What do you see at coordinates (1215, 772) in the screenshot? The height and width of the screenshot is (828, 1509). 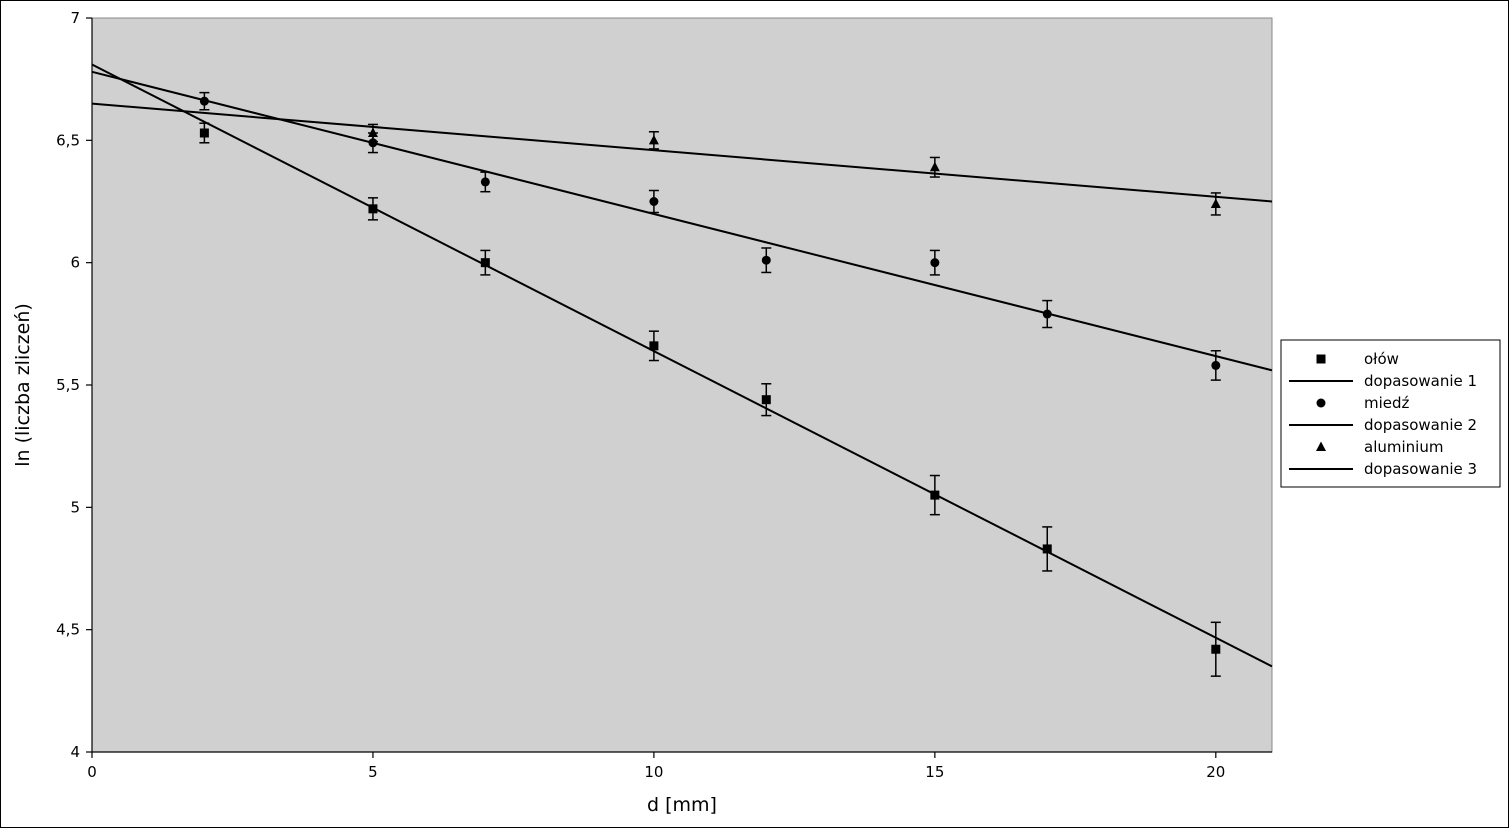 I see `x-tick-label: 20` at bounding box center [1215, 772].